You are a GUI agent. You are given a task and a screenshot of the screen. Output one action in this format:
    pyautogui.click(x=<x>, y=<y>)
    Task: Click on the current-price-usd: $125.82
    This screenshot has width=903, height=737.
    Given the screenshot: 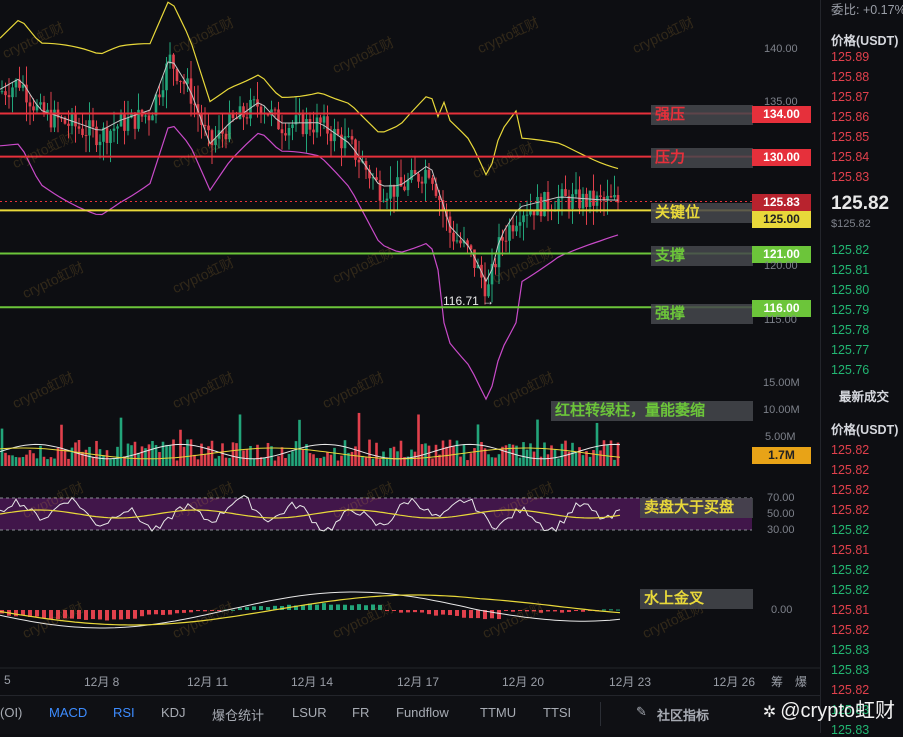 What is the action you would take?
    pyautogui.click(x=851, y=224)
    